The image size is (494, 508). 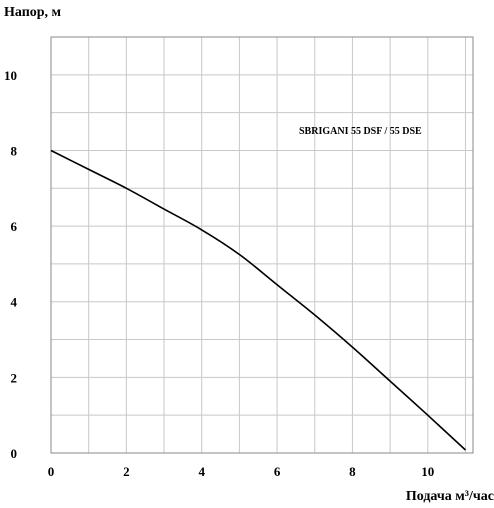 What do you see at coordinates (14, 302) in the screenshot?
I see `y-tick-label: 4` at bounding box center [14, 302].